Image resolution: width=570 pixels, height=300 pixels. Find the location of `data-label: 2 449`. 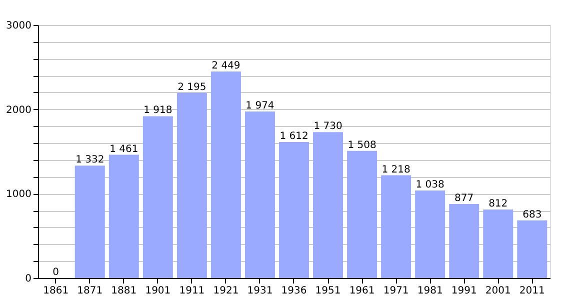

data-label: 2 449 is located at coordinates (226, 66).